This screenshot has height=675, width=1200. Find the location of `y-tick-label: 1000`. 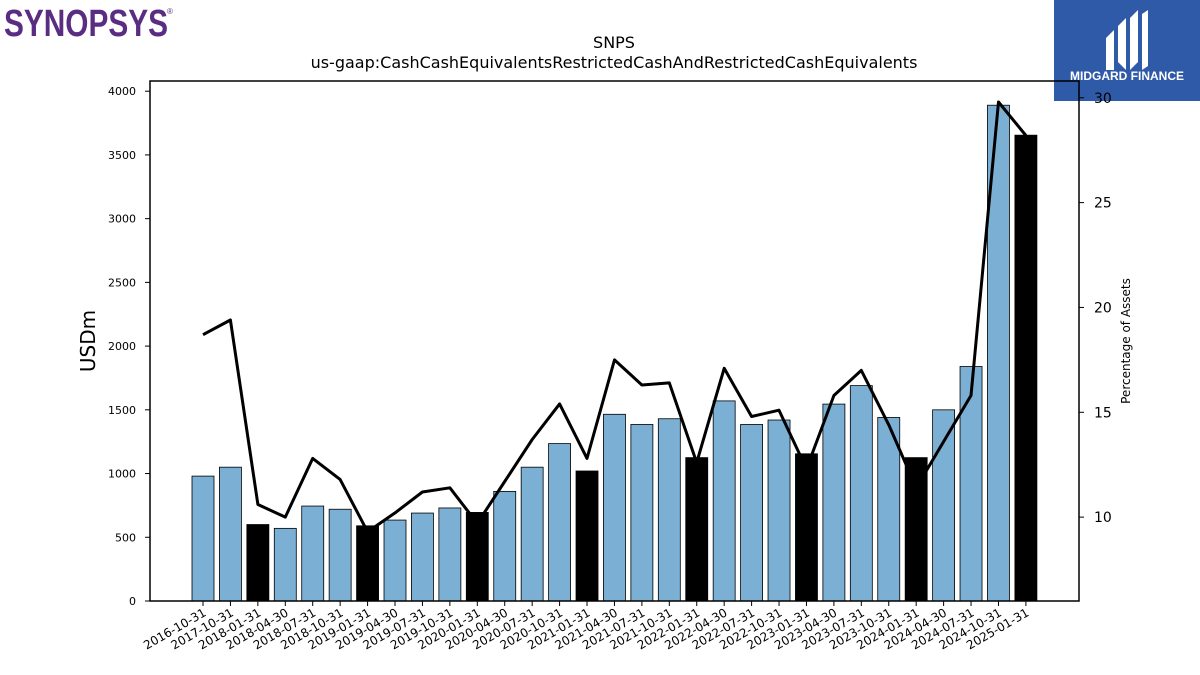

y-tick-label: 1000 is located at coordinates (122, 474).